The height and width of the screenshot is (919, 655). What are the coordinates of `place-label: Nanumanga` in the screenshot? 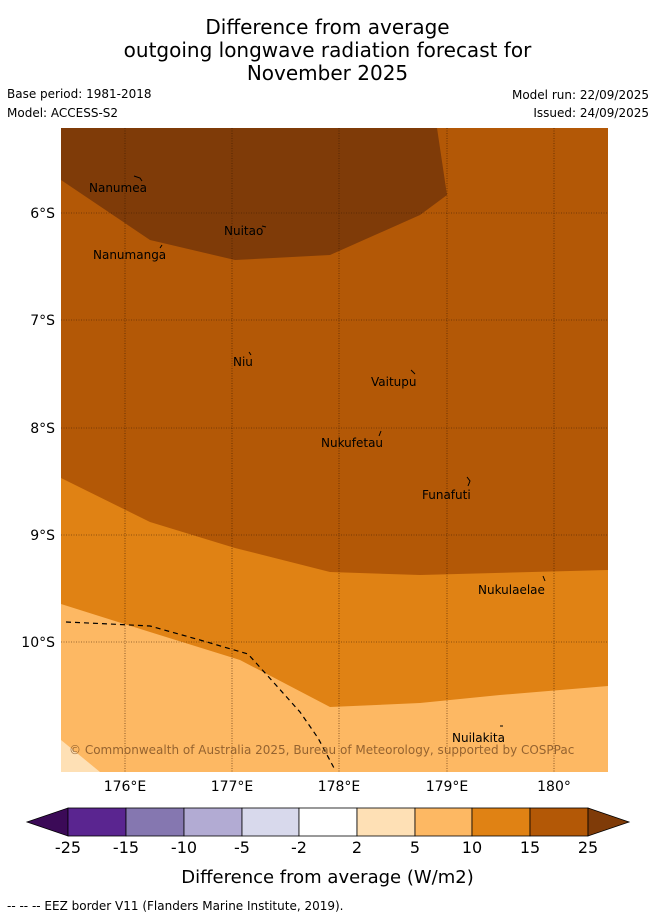 It's located at (129, 255).